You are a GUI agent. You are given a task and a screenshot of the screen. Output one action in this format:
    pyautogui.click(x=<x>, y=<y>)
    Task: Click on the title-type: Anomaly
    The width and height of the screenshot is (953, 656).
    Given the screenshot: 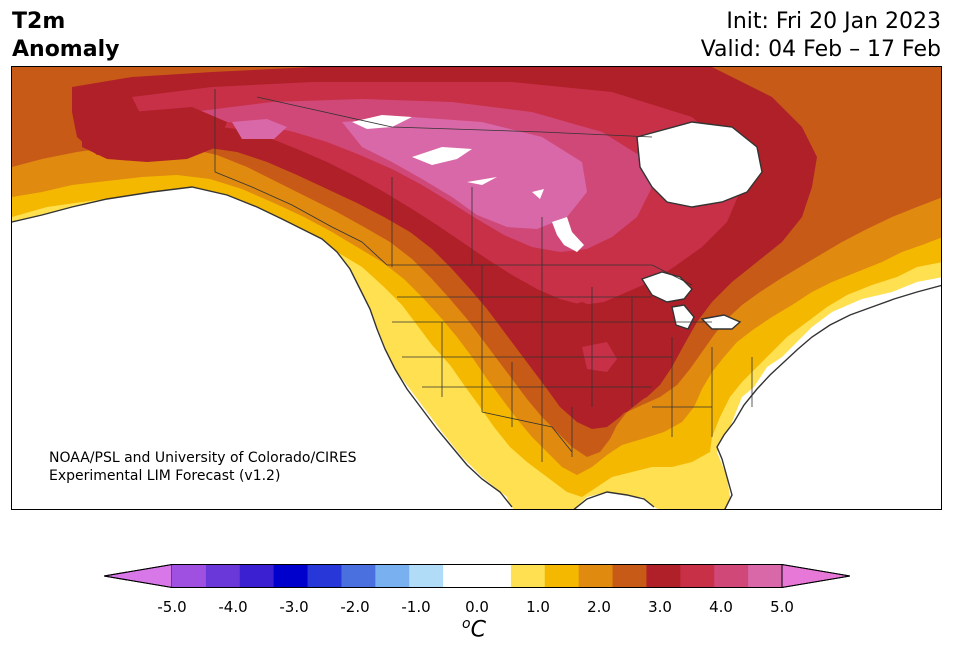 What is the action you would take?
    pyautogui.click(x=66, y=49)
    